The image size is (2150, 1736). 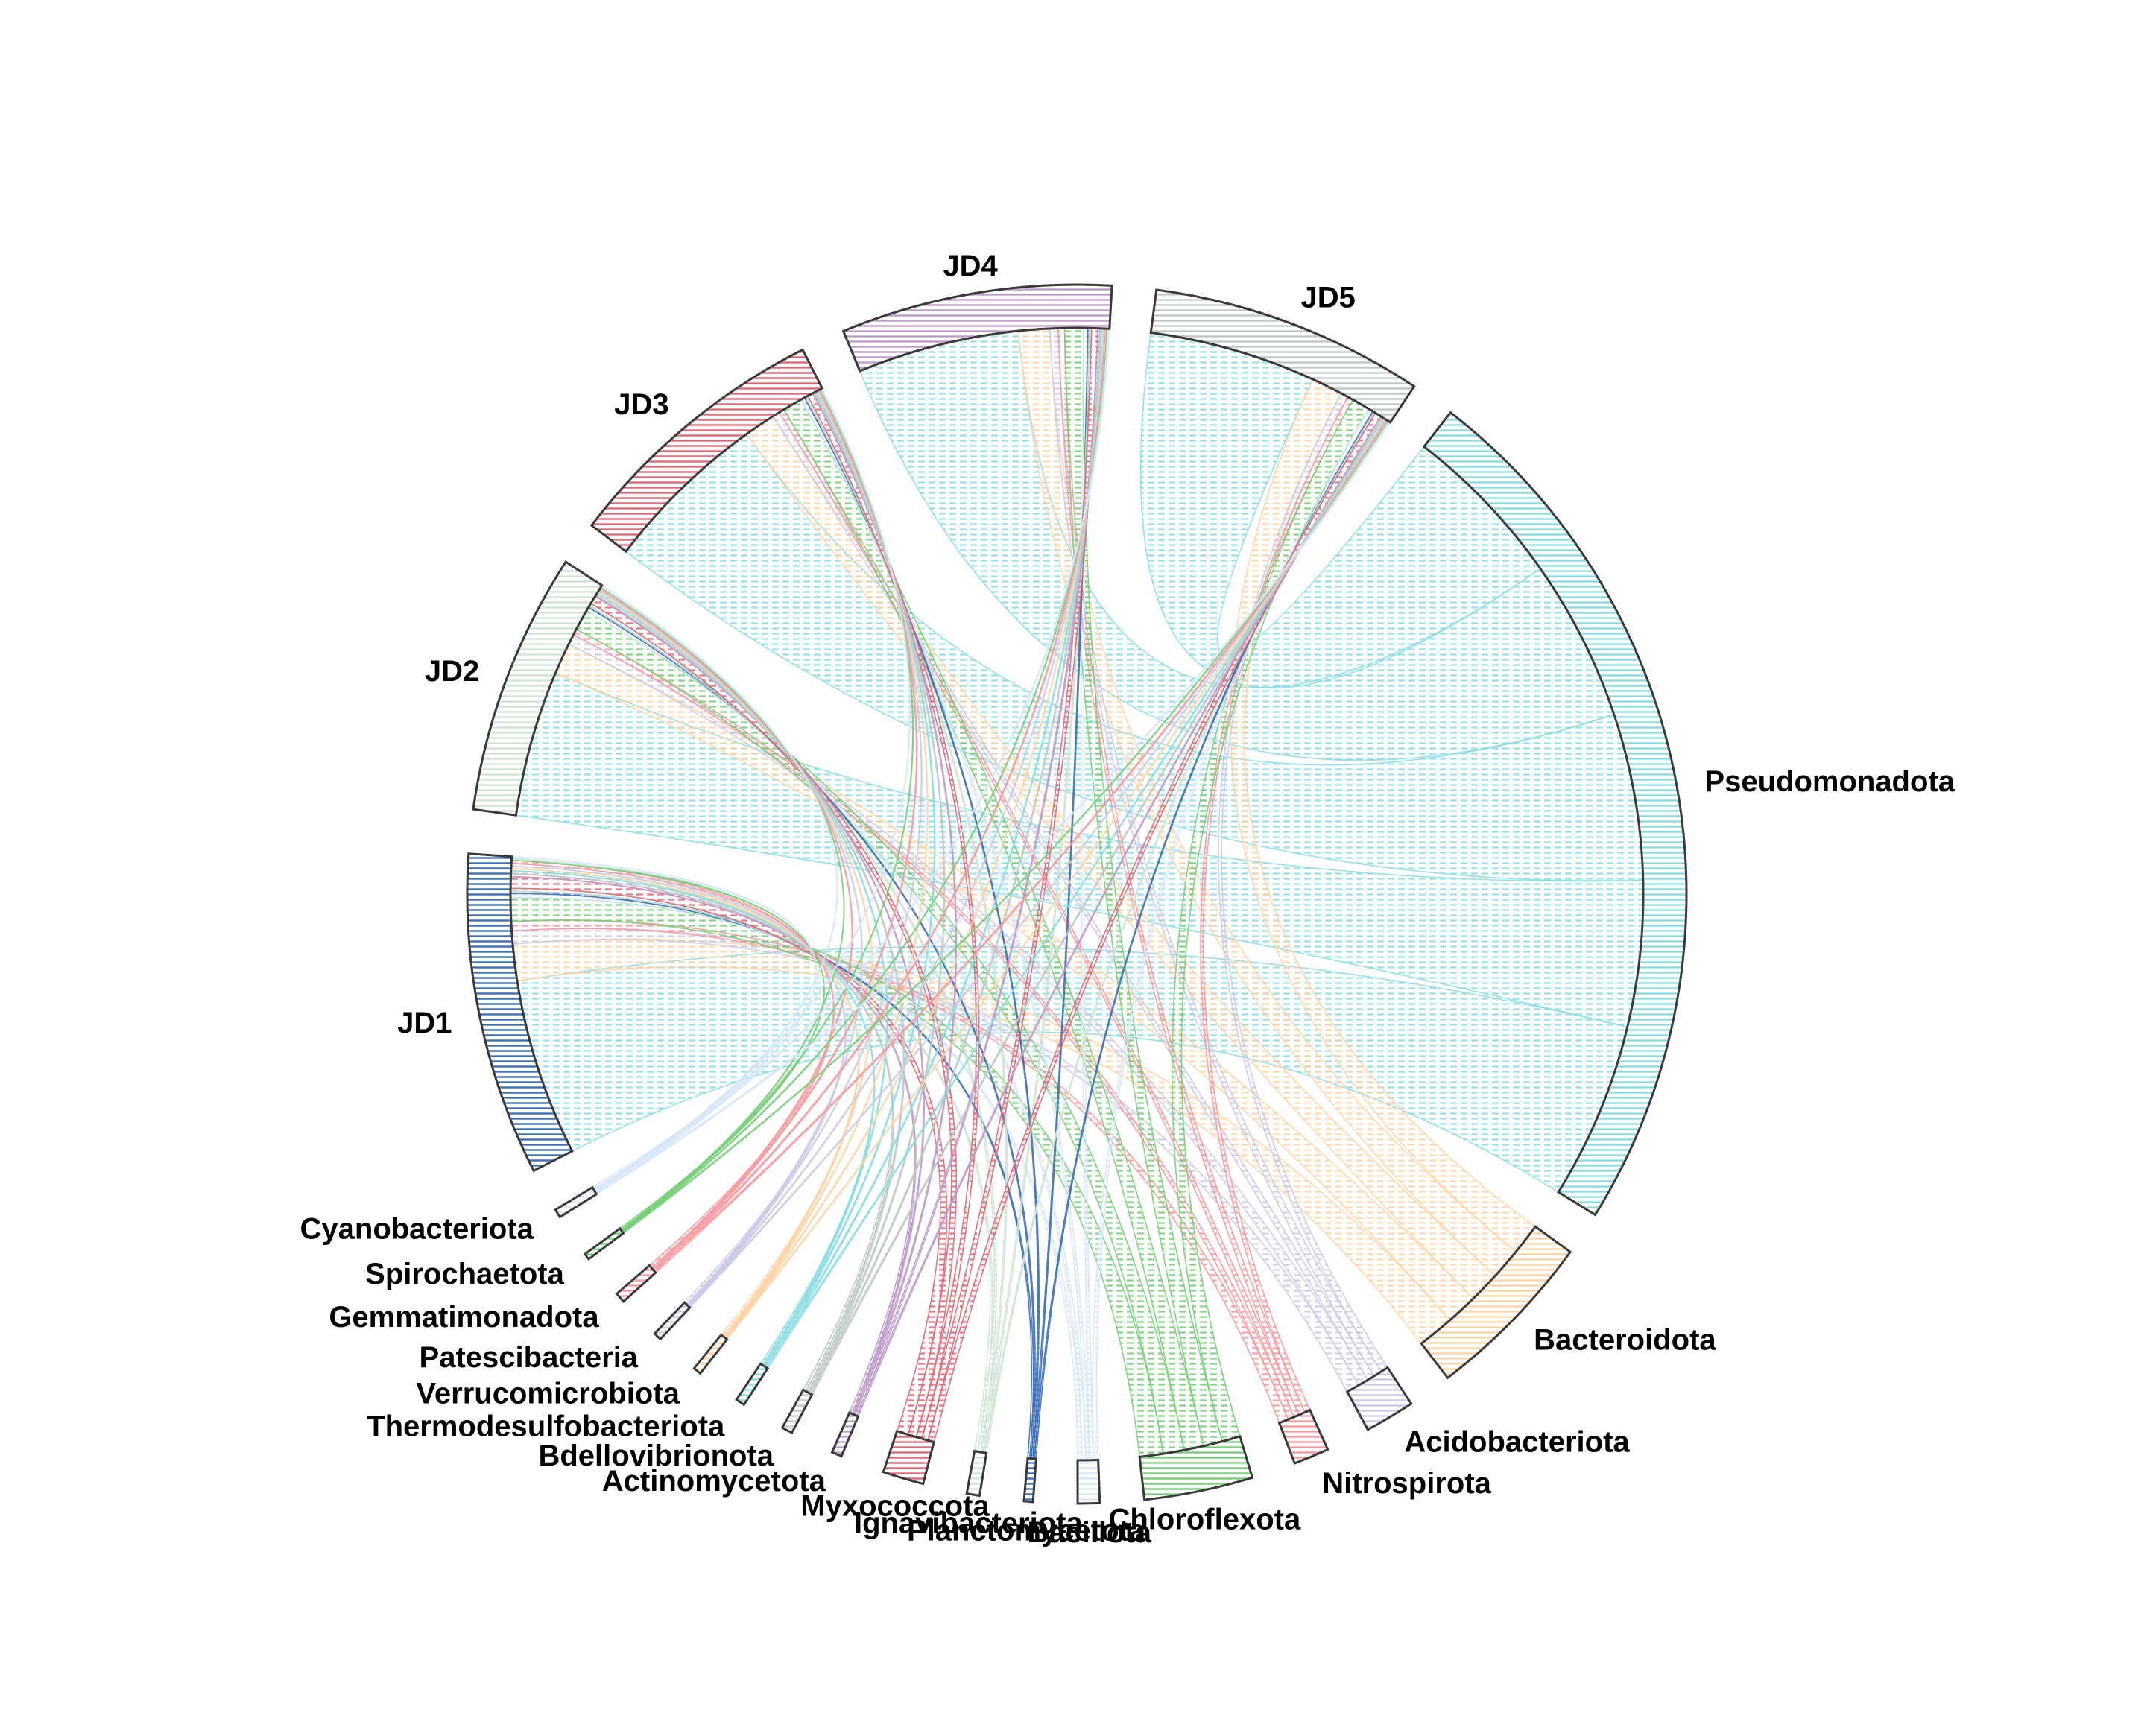 I want to click on sector-chloroflexota, so click(x=1196, y=1467).